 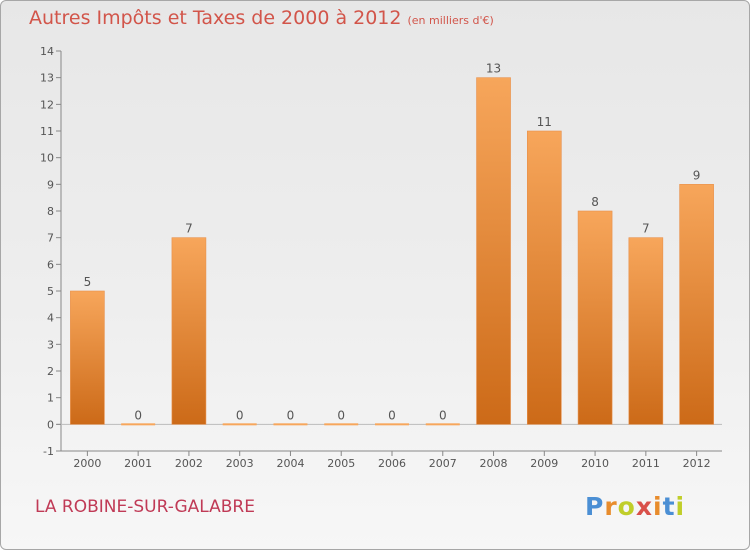 I want to click on x-tick-label: 2004, so click(x=290, y=463).